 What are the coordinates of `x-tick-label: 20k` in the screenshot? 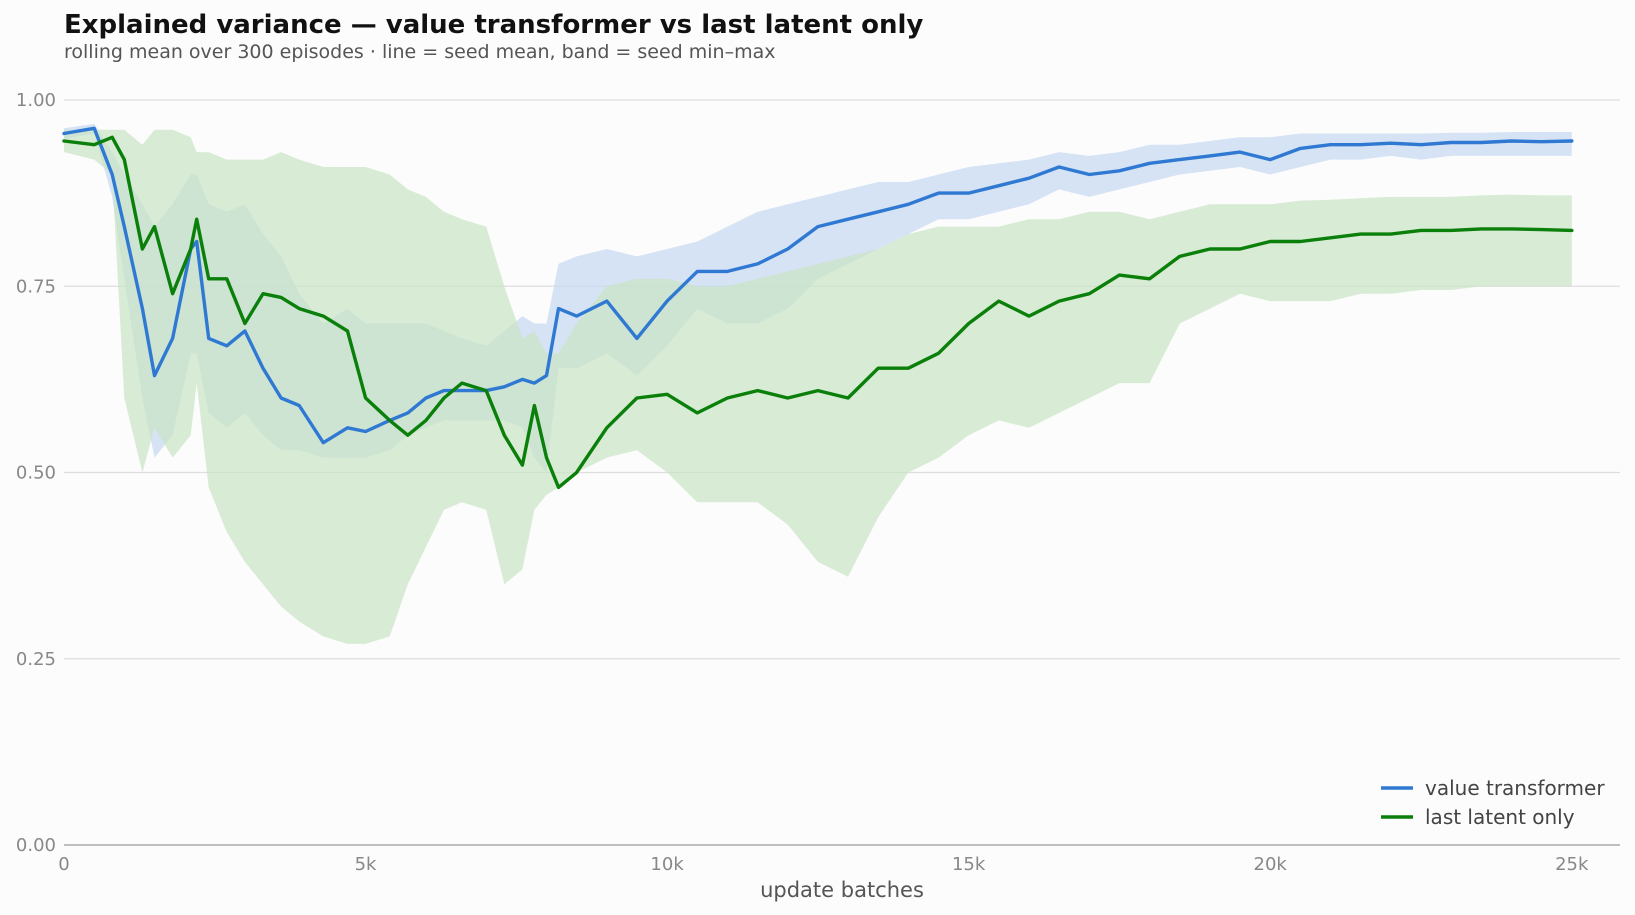 It's located at (1271, 864).